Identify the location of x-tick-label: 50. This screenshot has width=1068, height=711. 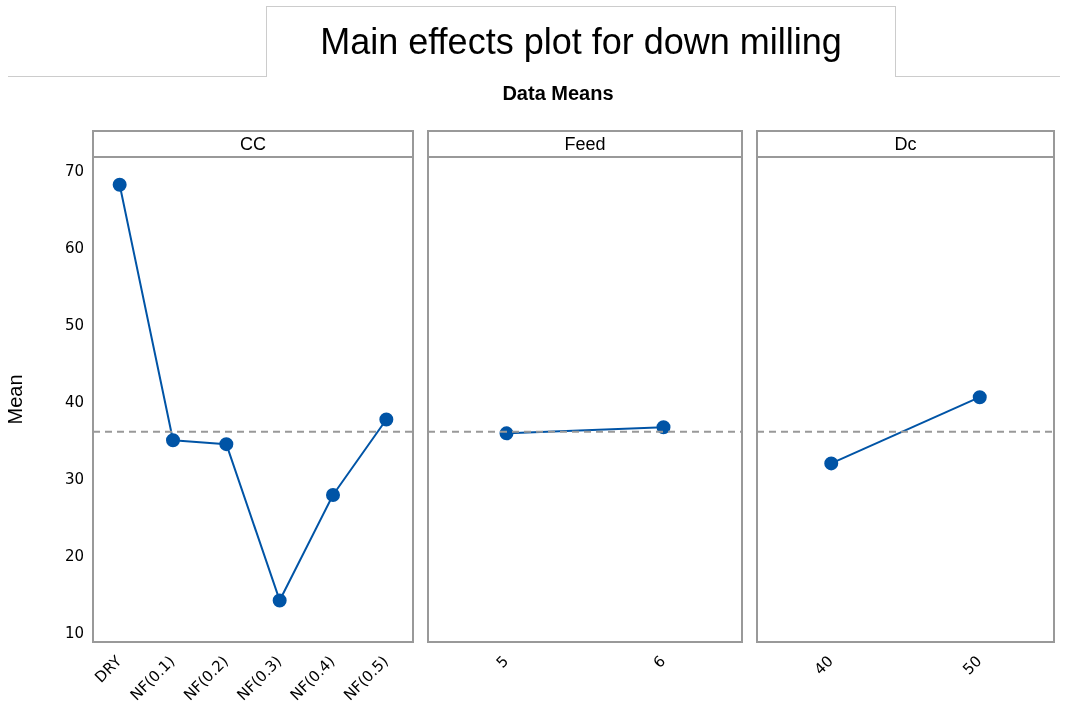
(972, 665).